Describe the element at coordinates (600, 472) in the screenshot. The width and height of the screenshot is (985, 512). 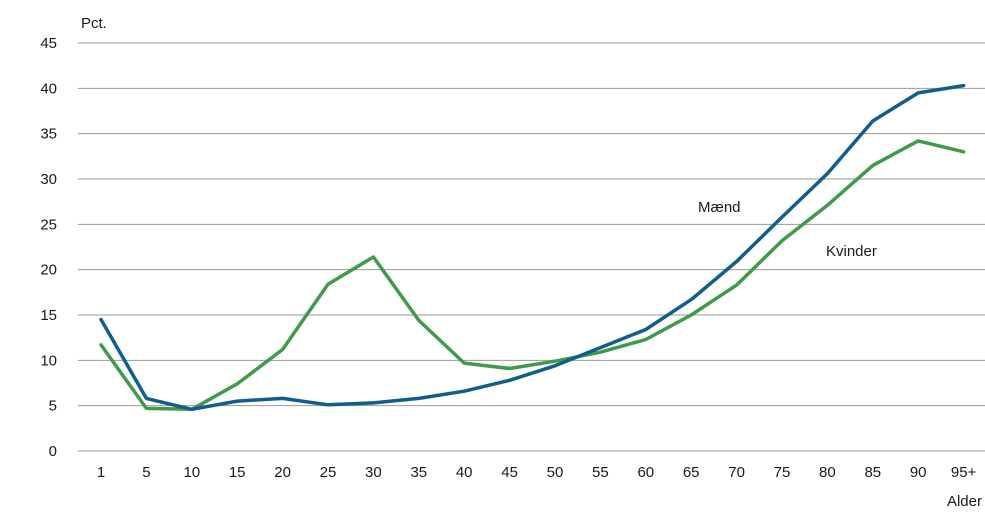
I see `x-tick-label: 55` at that location.